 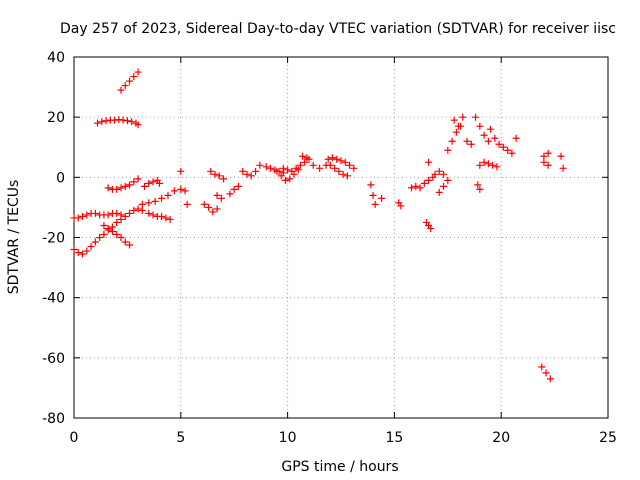 I want to click on series-t11, so click(x=212, y=205).